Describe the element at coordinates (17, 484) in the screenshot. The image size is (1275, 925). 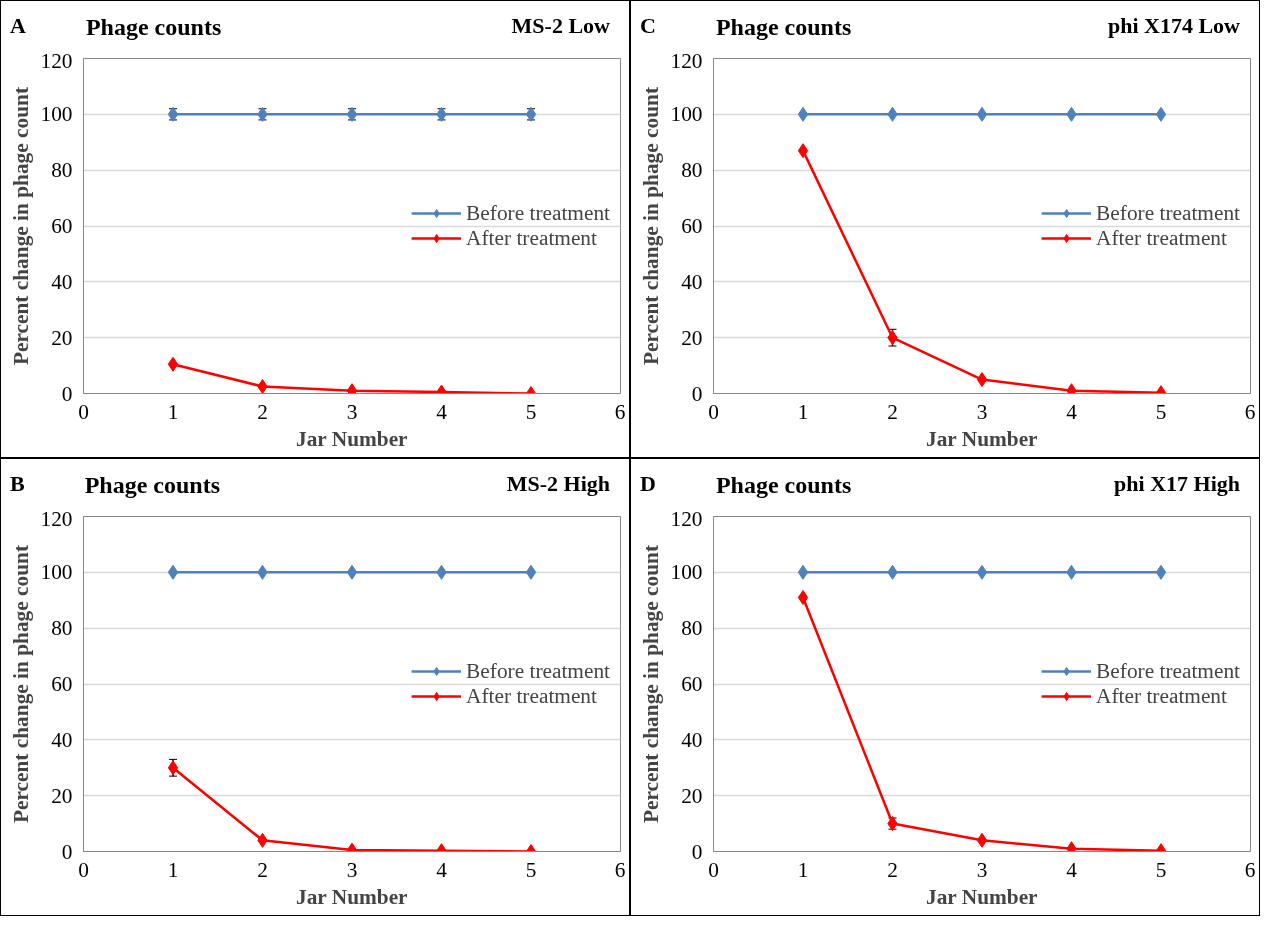
I see `text: B` at that location.